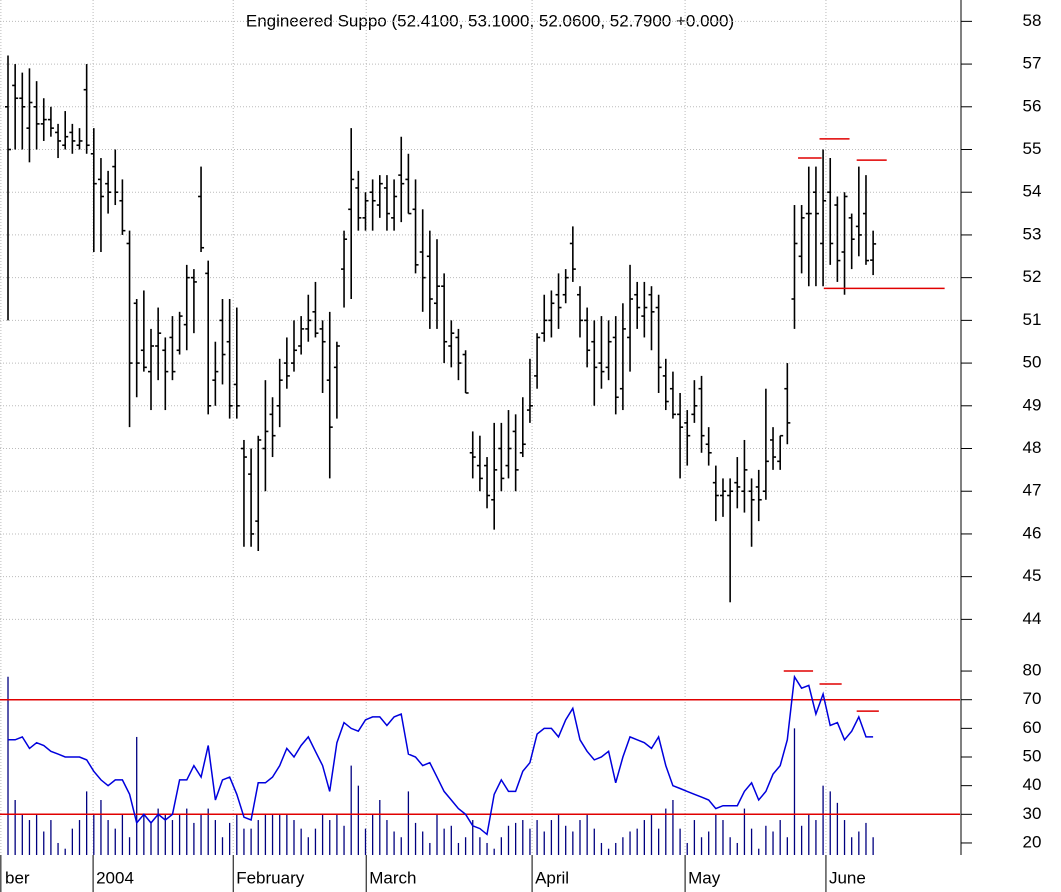  I want to click on y-tick-label: 70, so click(1032, 698).